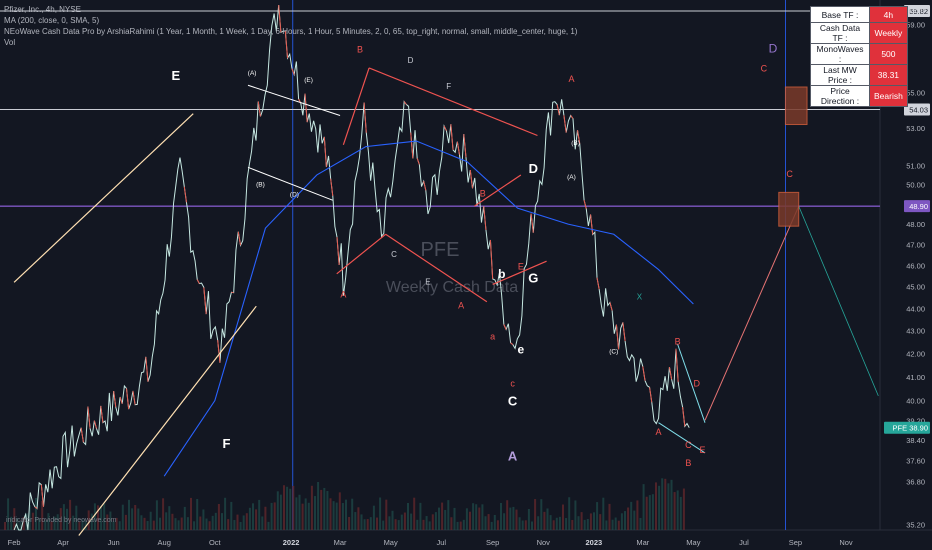 This screenshot has height=550, width=932. What do you see at coordinates (52, 20) in the screenshot?
I see `ma-indicator-label: MA (200, close, 0, SMA, 5)` at bounding box center [52, 20].